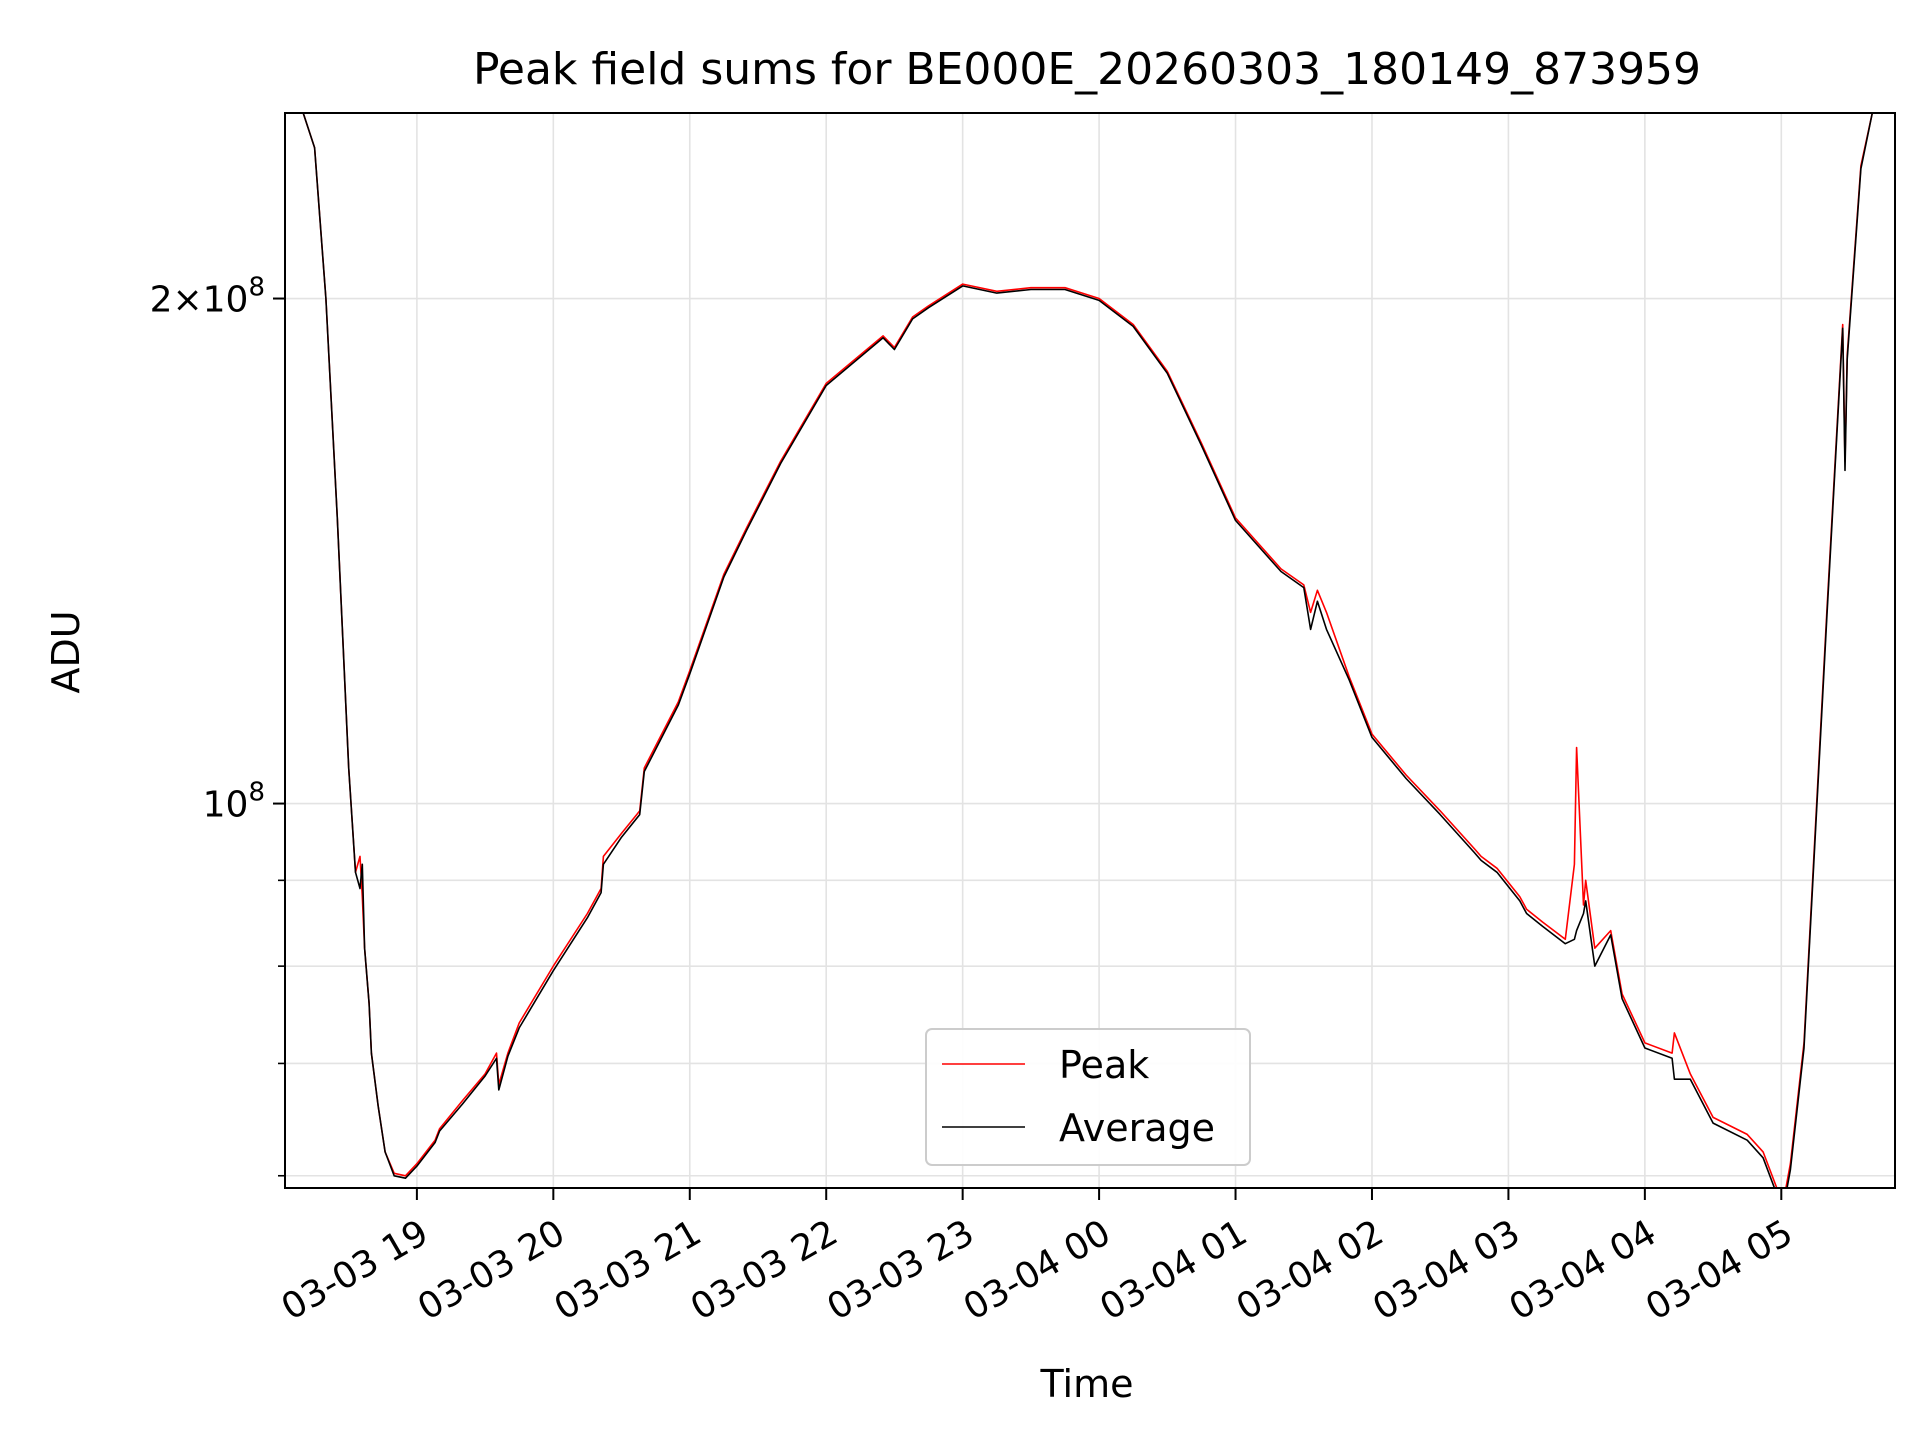 This screenshot has width=1920, height=1440. What do you see at coordinates (207, 297) in the screenshot?
I see `y-tick-label: 2×108` at bounding box center [207, 297].